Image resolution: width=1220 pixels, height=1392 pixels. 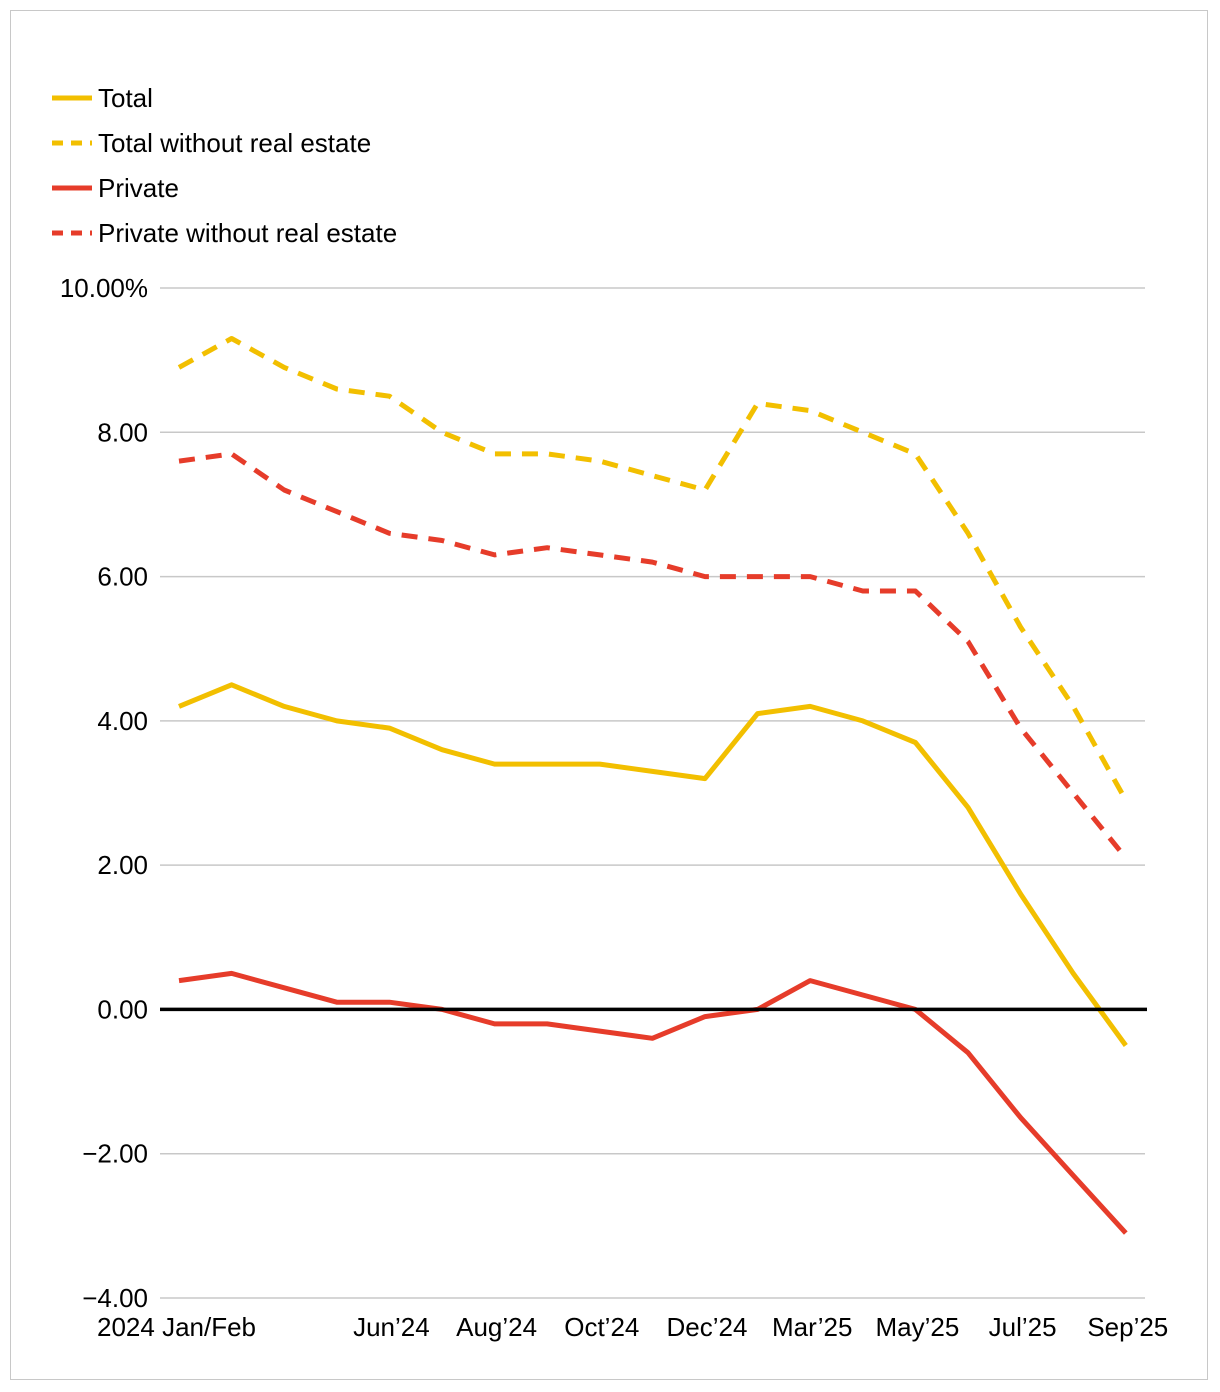 I want to click on y-tick-label: 2.00, so click(x=122, y=865).